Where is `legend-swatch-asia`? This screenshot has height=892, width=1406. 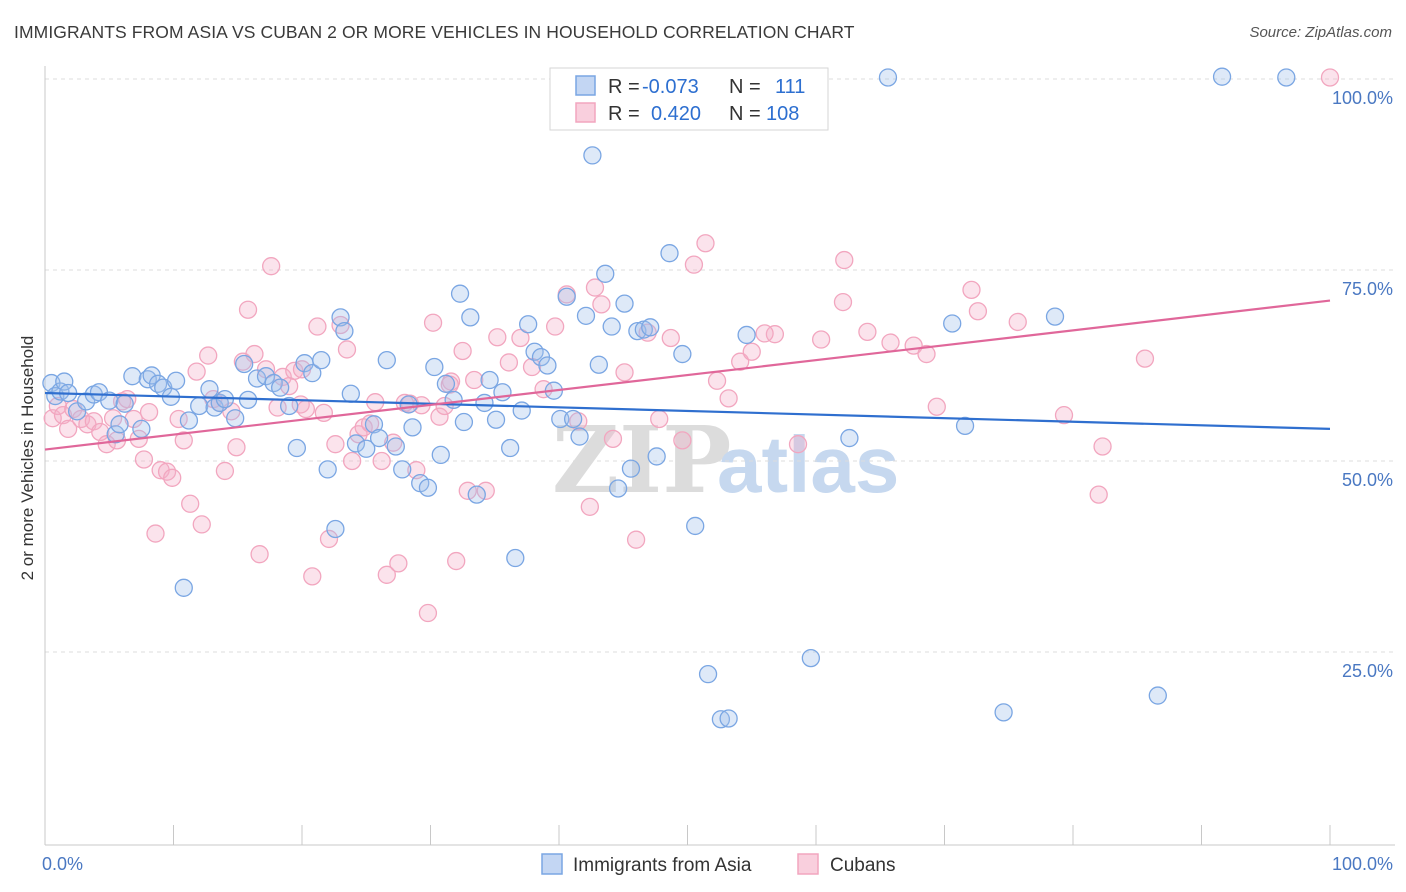 legend-swatch-asia is located at coordinates (585, 85).